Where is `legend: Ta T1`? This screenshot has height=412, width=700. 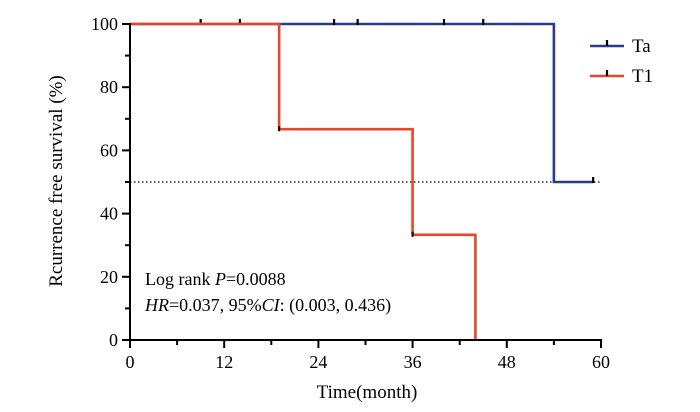 legend: Ta T1 is located at coordinates (621, 61).